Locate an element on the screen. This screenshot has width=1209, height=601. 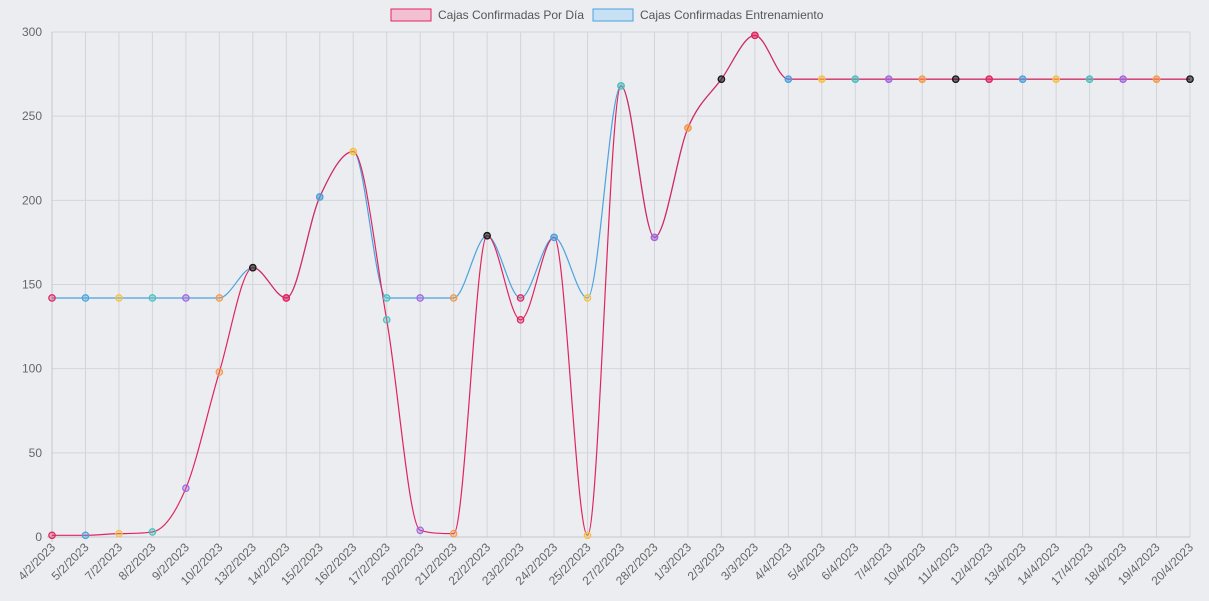
y-tick-label: 300 is located at coordinates (32, 32).